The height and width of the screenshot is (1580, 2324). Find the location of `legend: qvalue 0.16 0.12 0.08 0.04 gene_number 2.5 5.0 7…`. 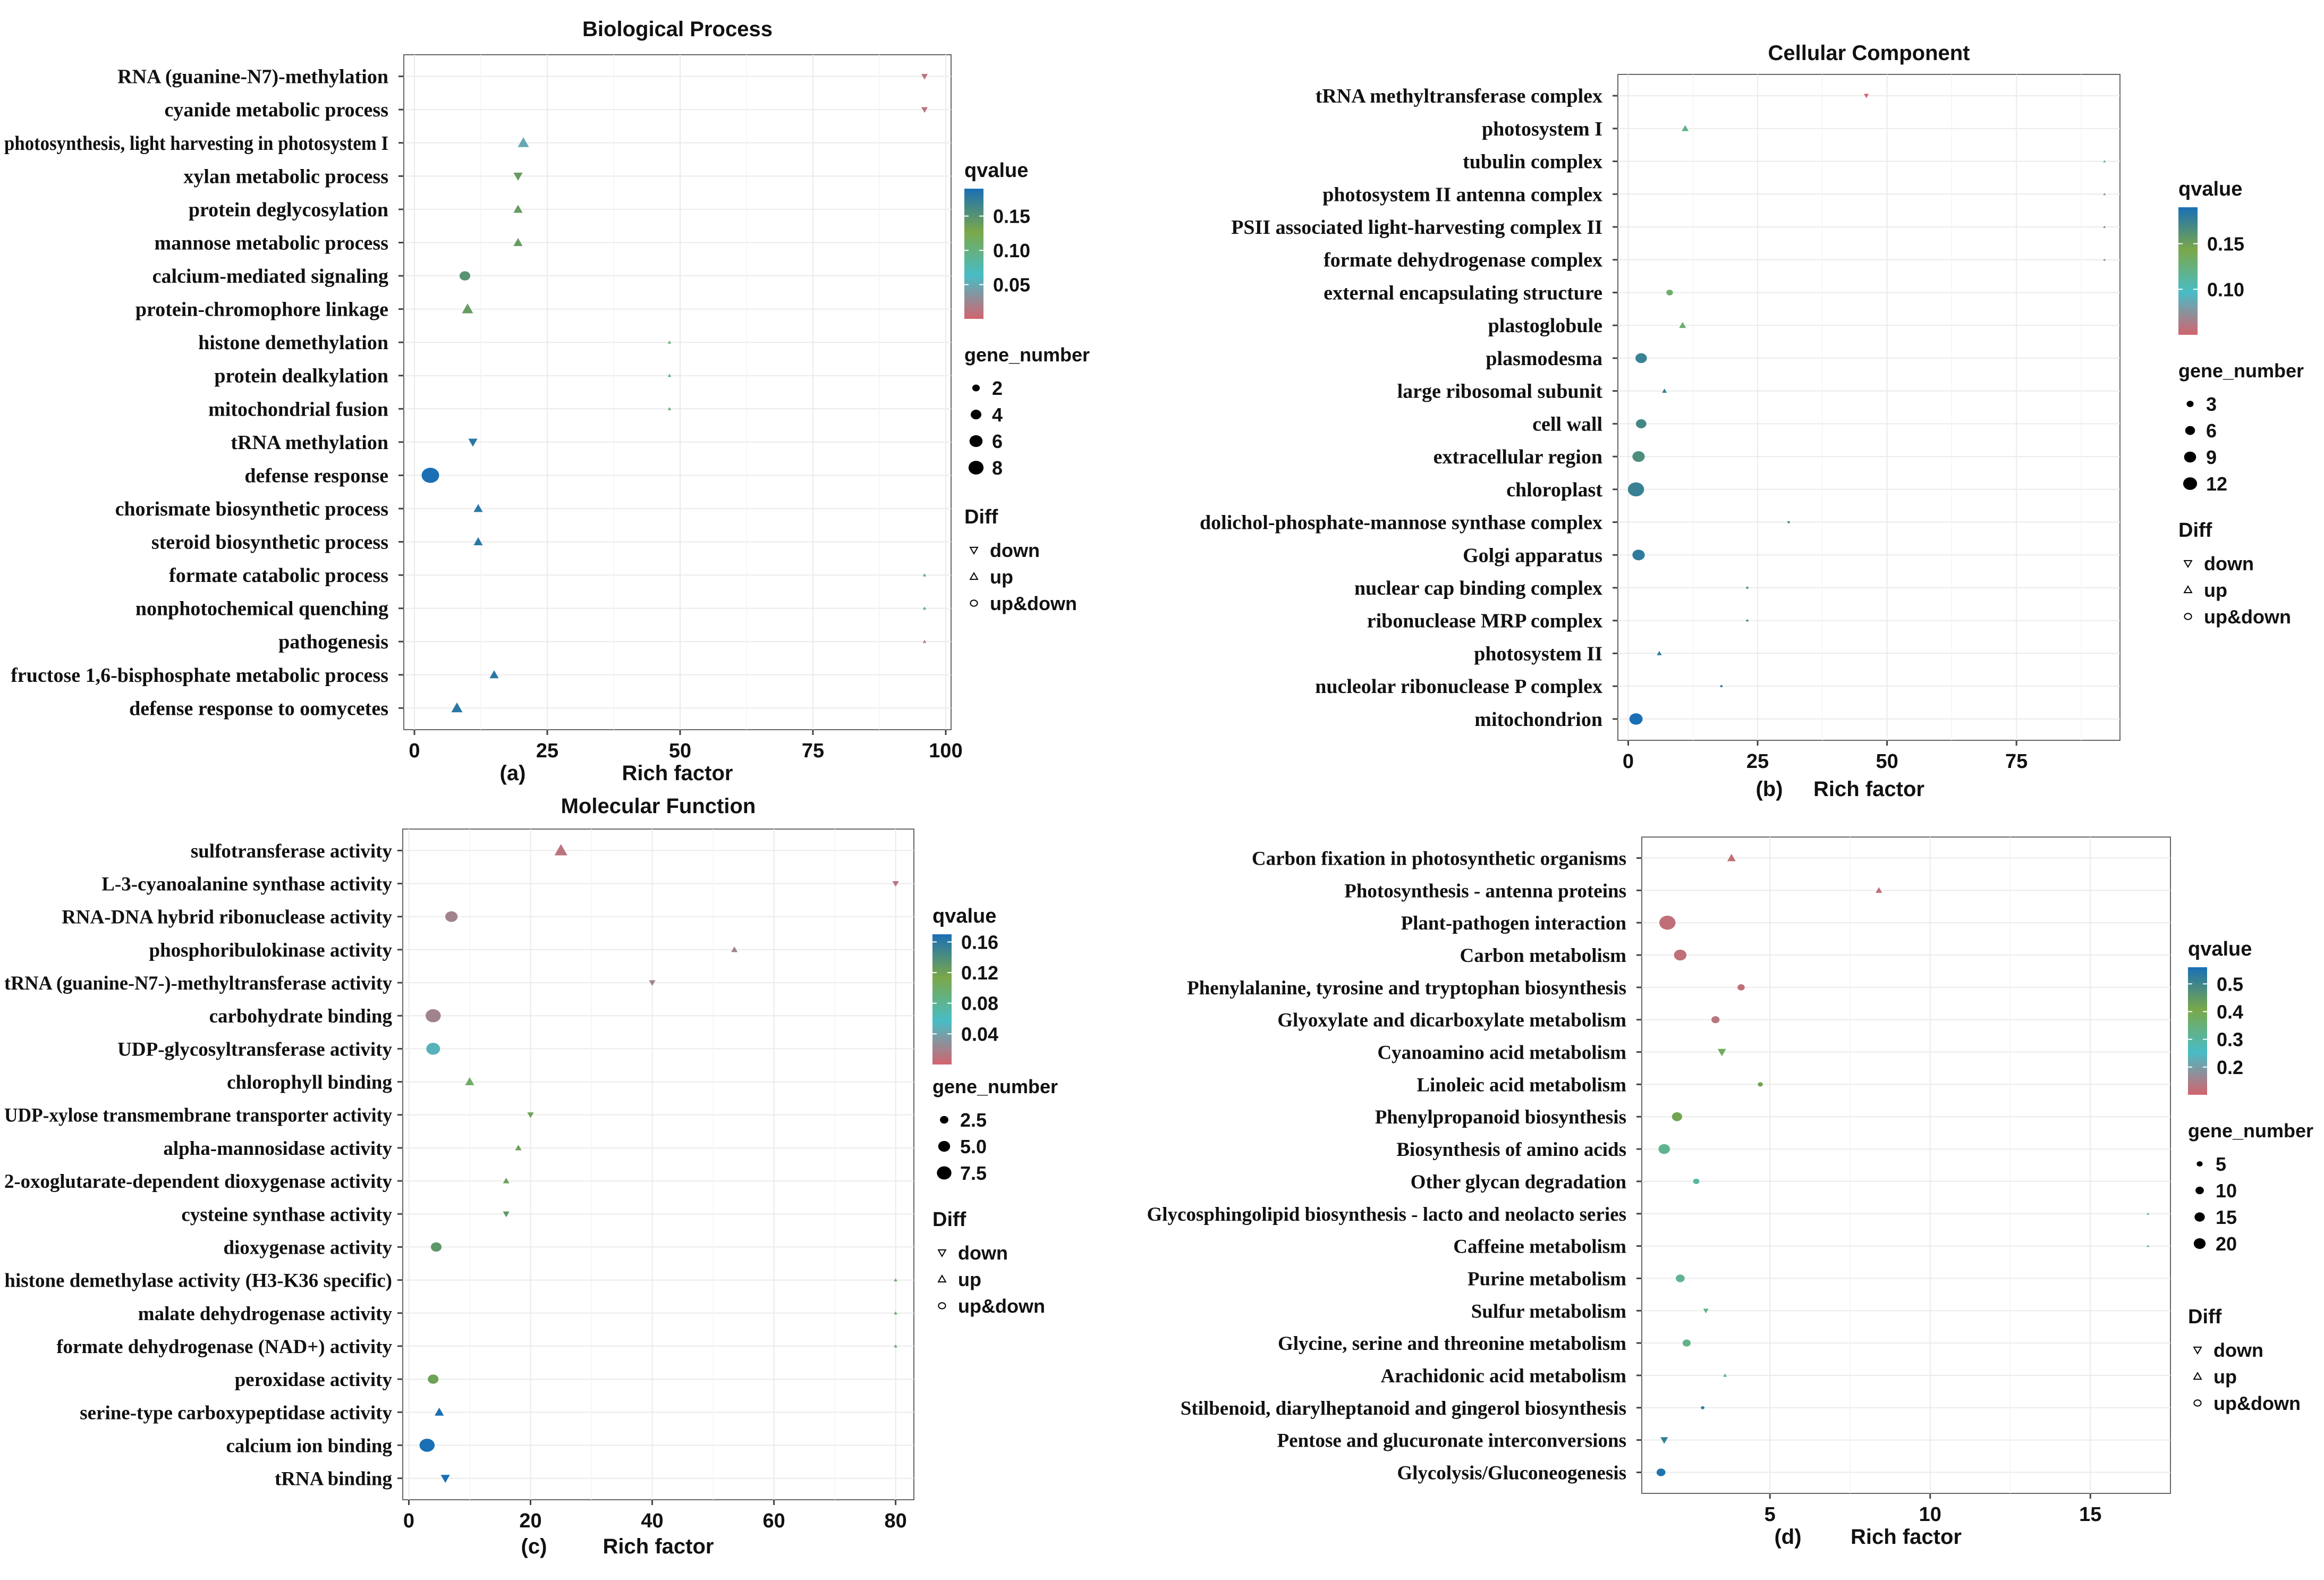

legend: qvalue 0.16 0.12 0.08 0.04 gene_number 2.5 5.0 7… is located at coordinates (995, 1111).